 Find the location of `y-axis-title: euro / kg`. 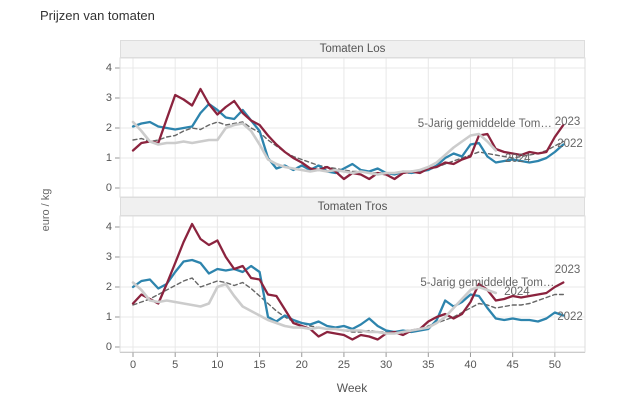

y-axis-title: euro / kg is located at coordinates (46, 210).